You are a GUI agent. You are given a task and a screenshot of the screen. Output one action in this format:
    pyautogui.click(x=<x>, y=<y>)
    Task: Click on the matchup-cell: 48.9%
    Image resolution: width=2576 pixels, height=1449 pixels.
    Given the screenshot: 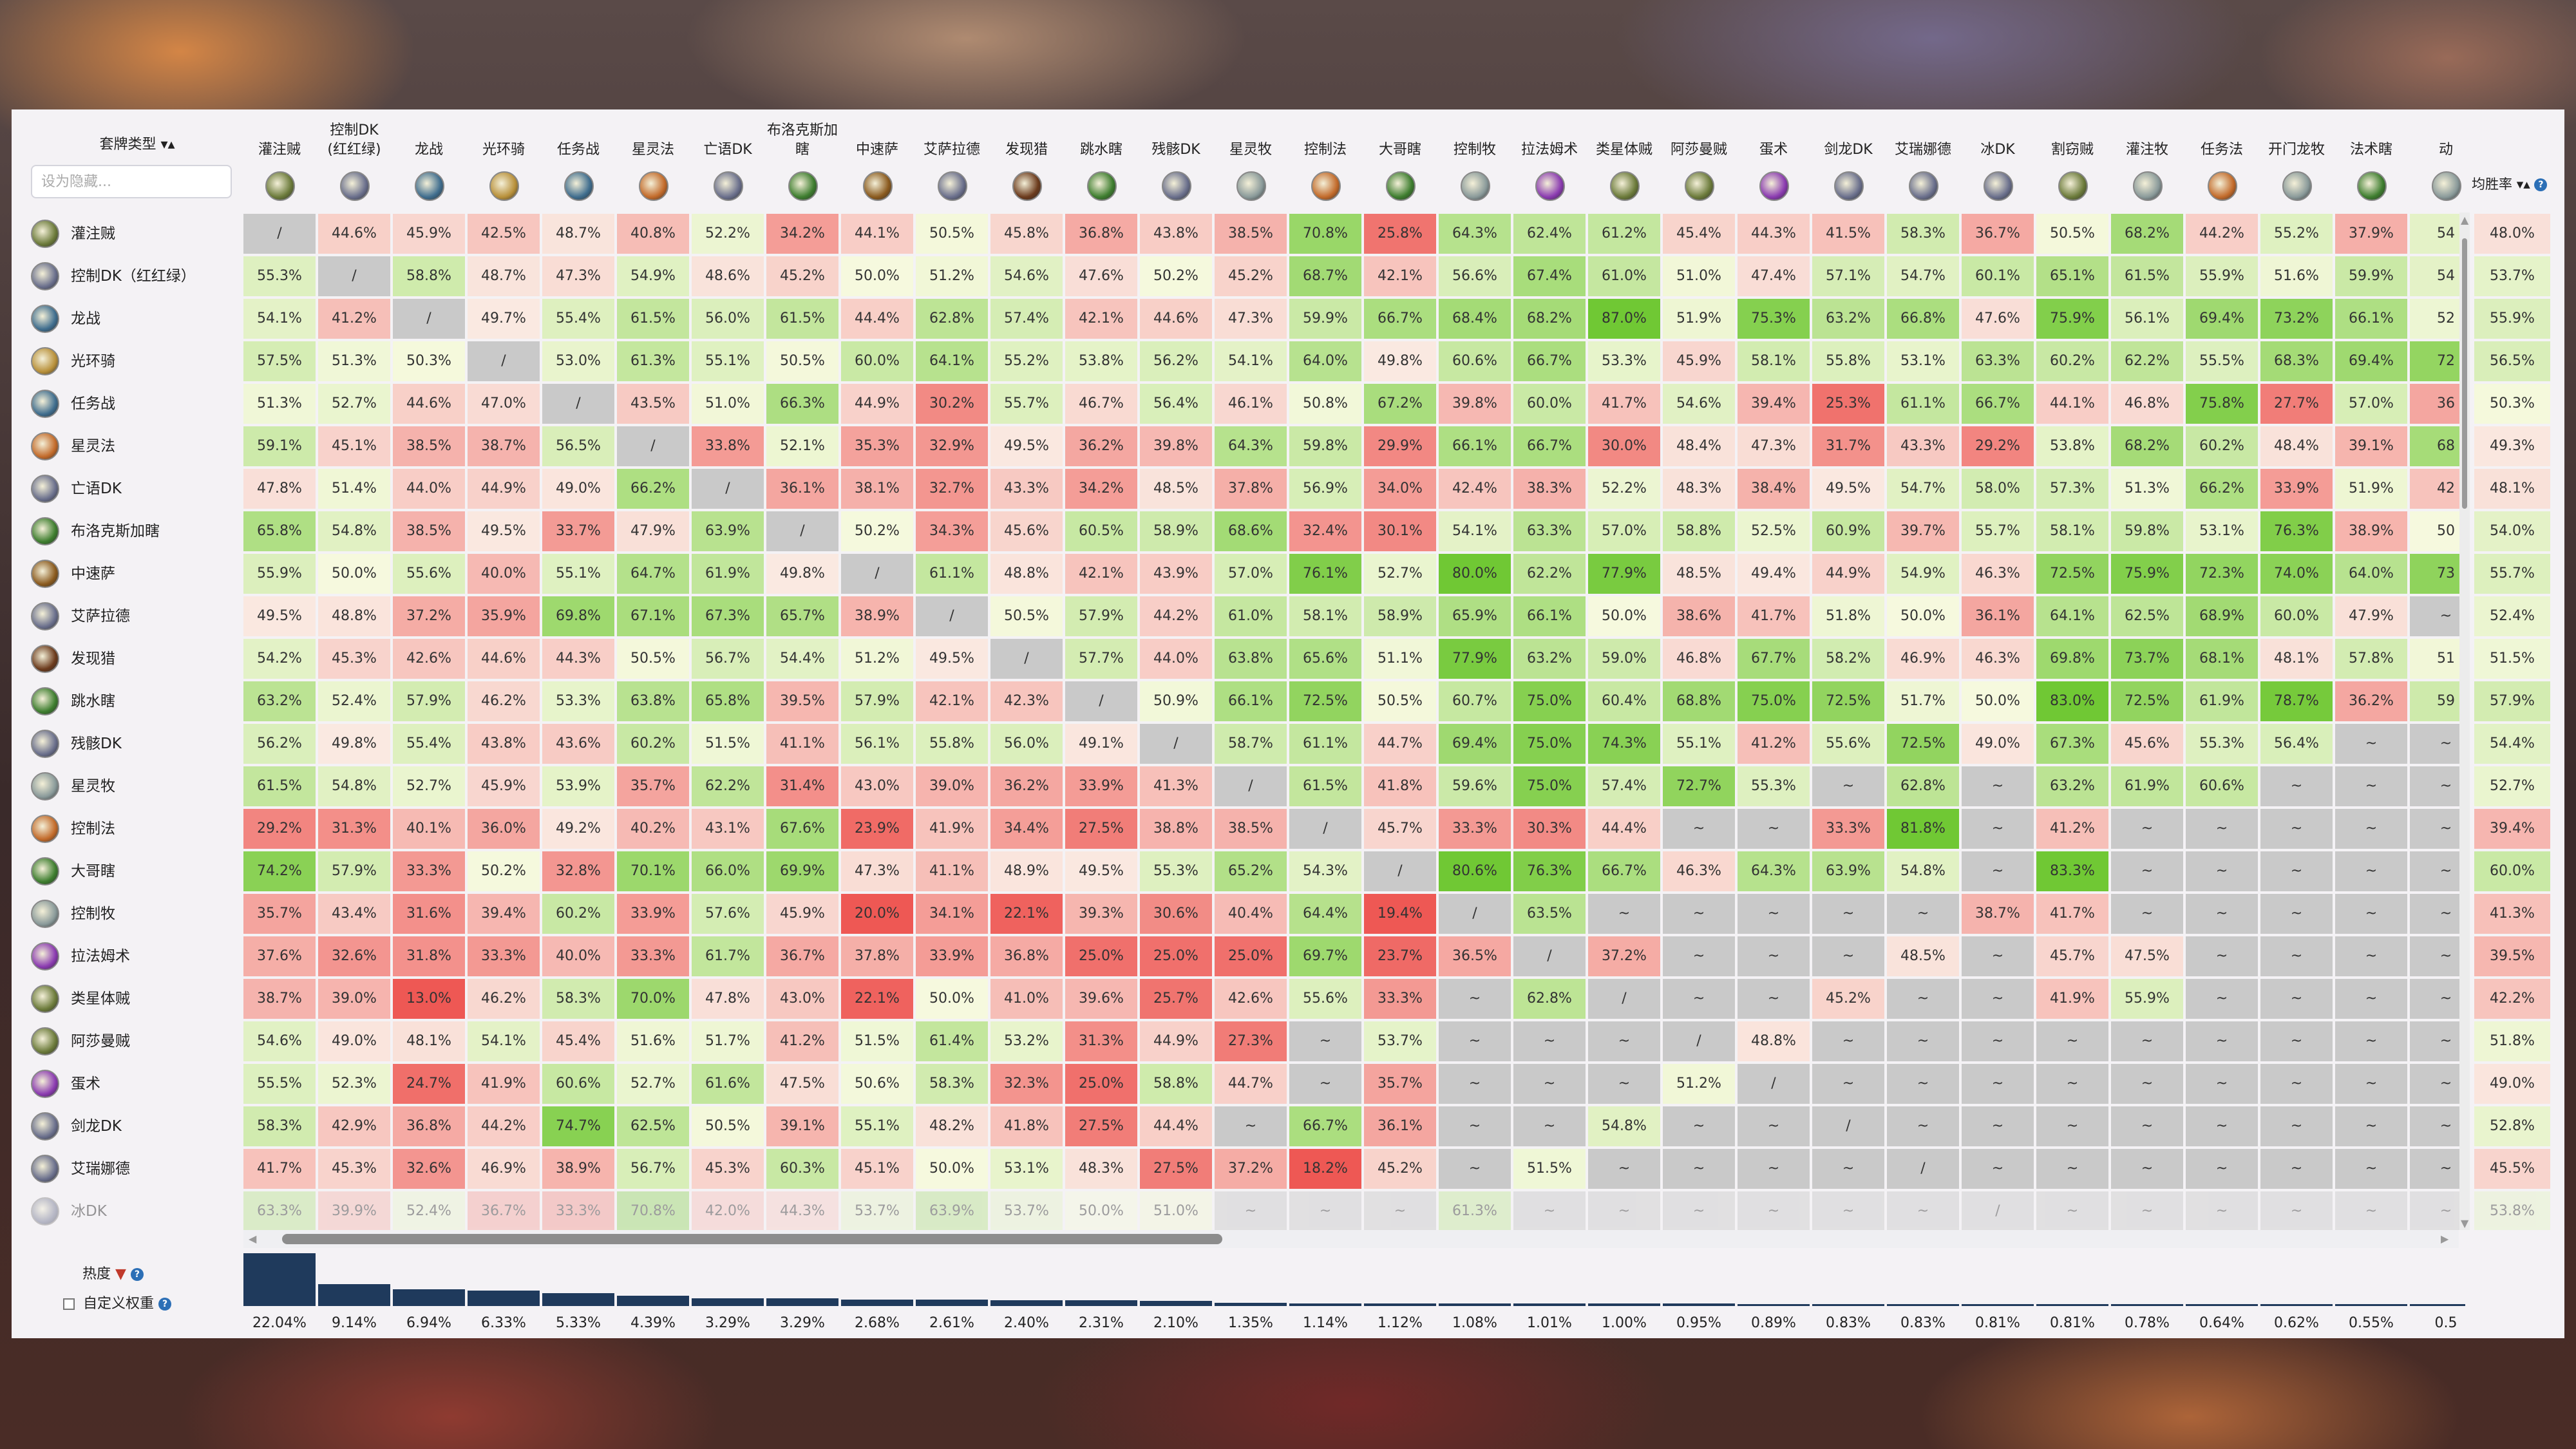 What is the action you would take?
    pyautogui.click(x=1027, y=871)
    